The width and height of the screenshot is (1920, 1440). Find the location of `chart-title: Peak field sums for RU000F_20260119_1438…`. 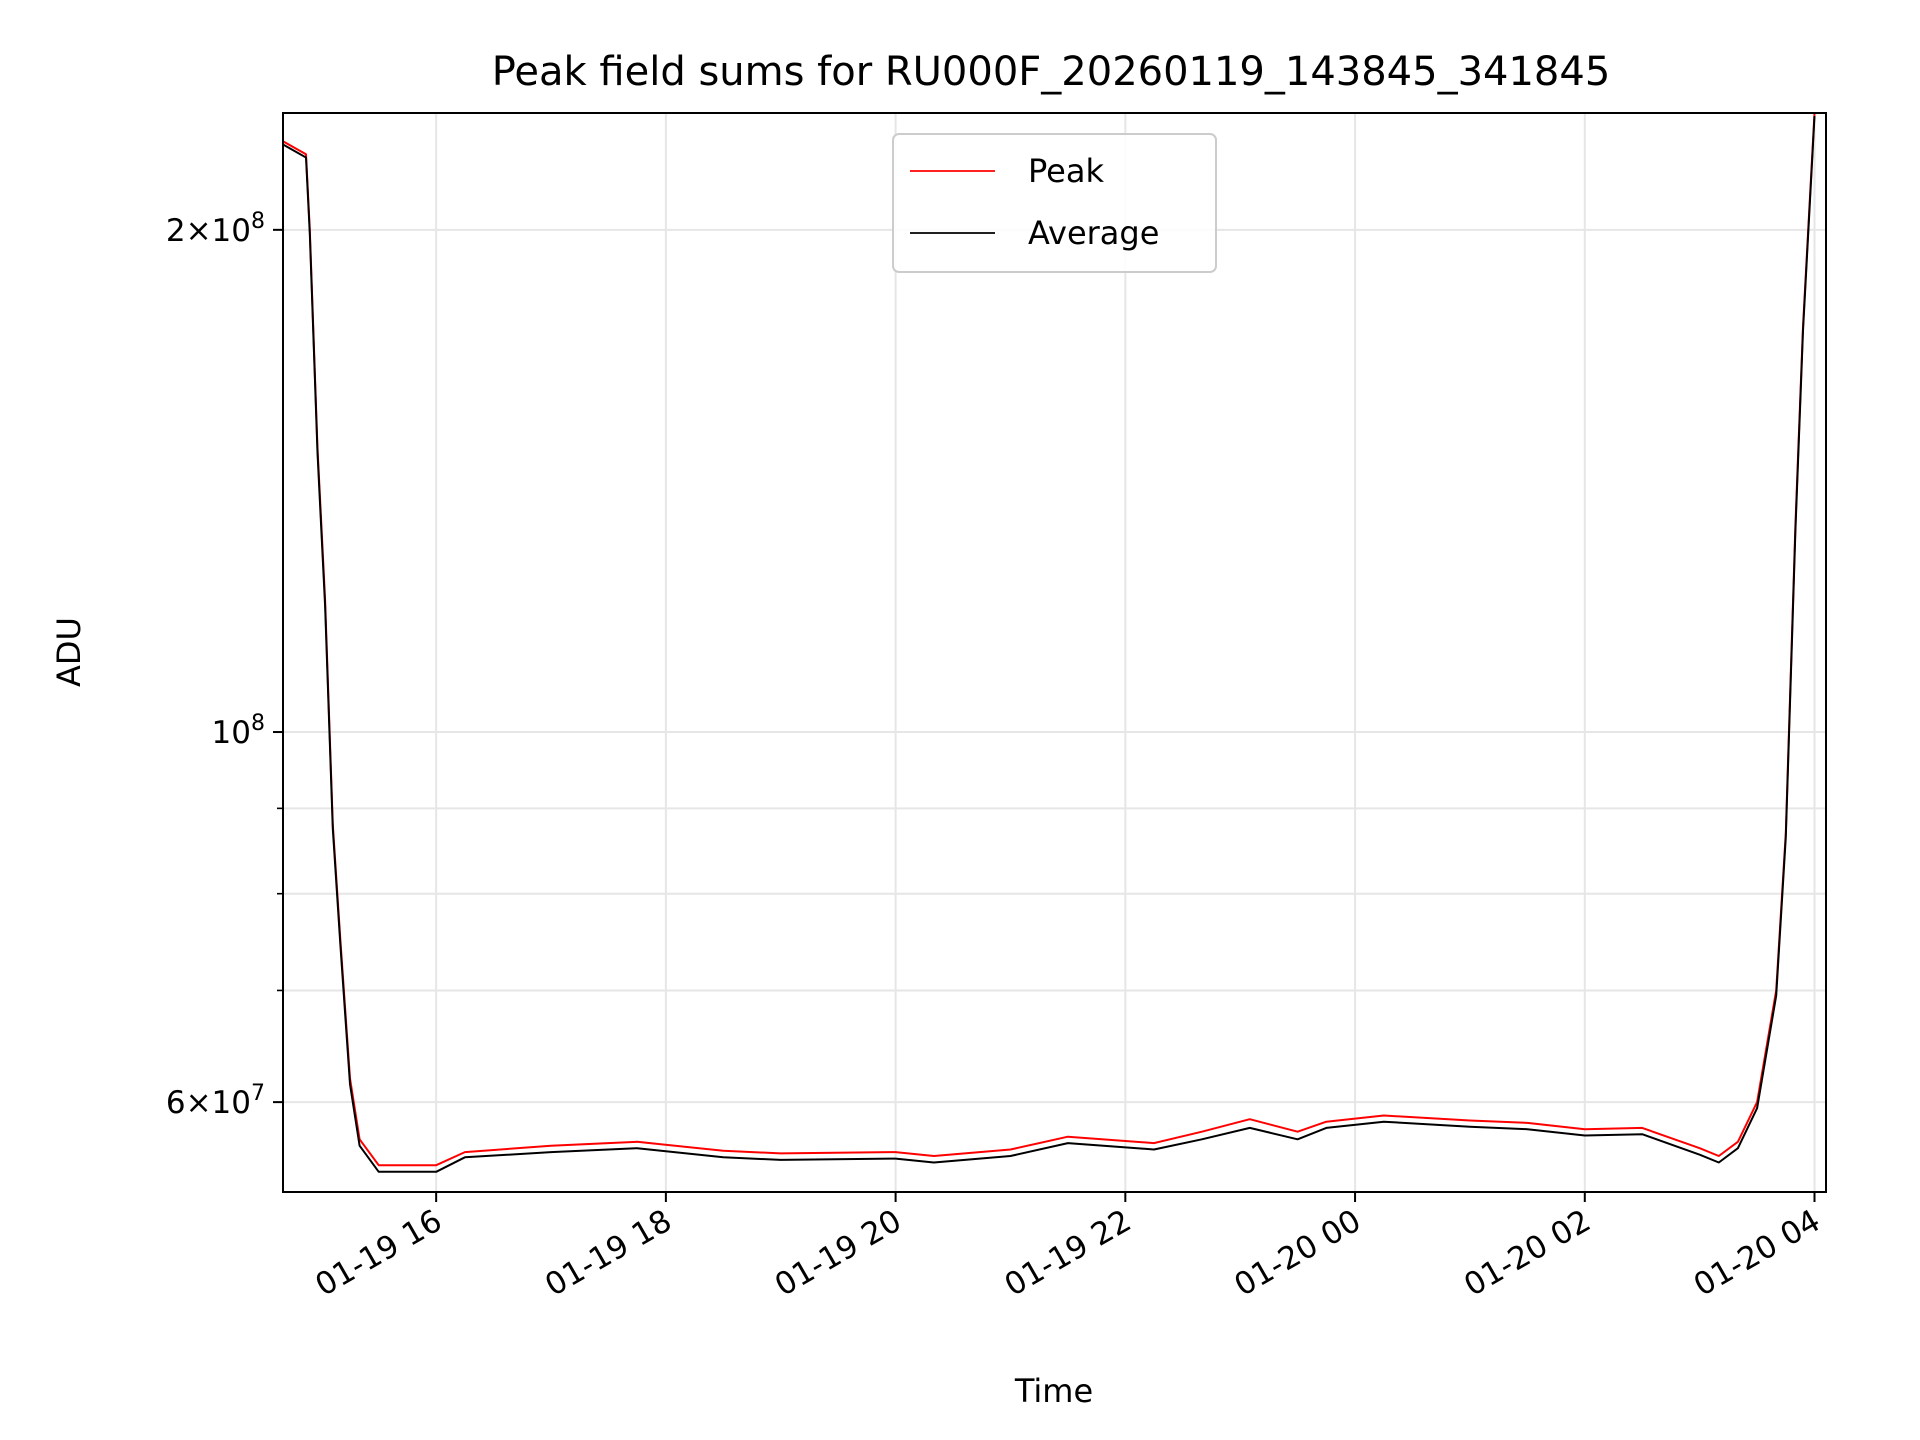

chart-title: Peak field sums for RU000F_20260119_1438… is located at coordinates (1051, 72).